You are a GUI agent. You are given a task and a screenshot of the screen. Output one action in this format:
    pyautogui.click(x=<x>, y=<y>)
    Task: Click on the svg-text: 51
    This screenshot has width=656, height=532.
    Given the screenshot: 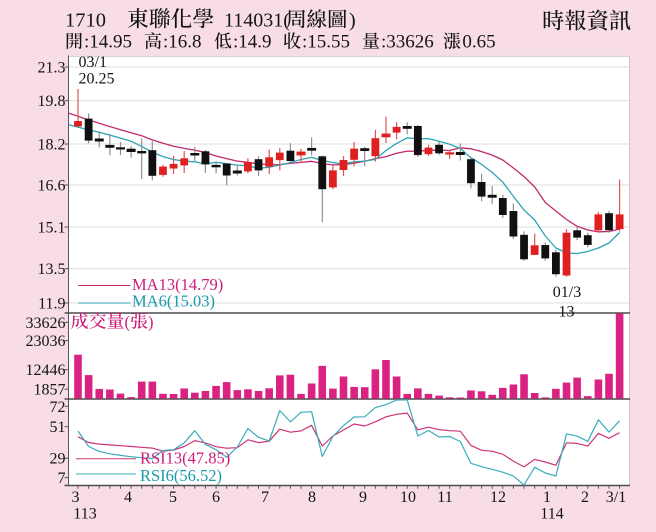 What is the action you would take?
    pyautogui.click(x=58, y=427)
    